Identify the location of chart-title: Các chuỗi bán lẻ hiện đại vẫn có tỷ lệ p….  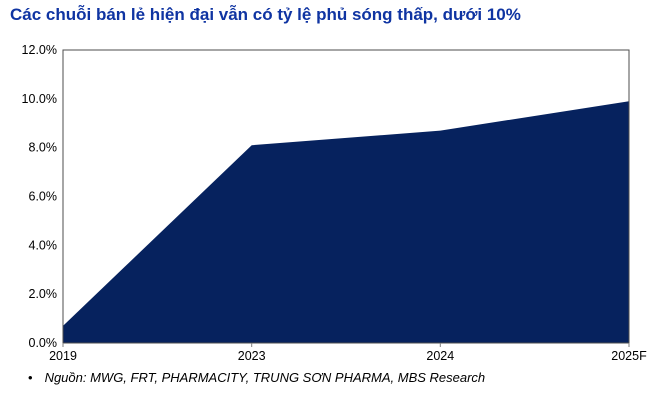
(265, 14).